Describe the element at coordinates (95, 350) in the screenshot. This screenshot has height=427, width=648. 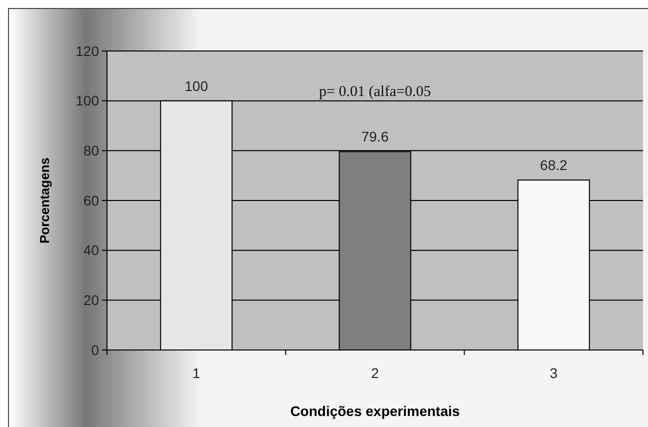
I see `y-tick-label: 0` at that location.